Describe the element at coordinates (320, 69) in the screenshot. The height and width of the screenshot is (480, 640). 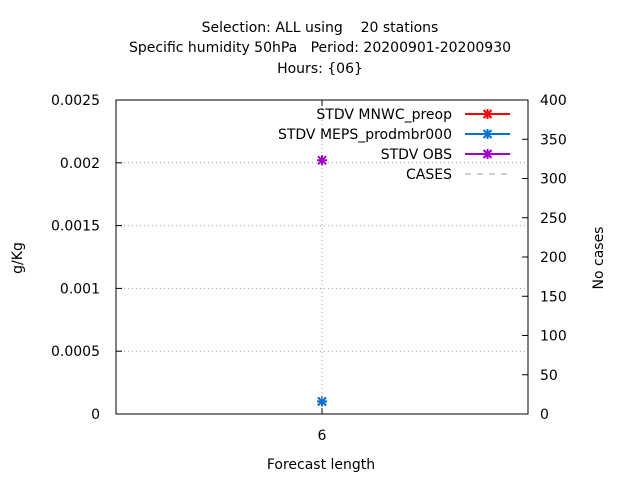
I see `chart-title-line-3: Hours: {06}` at that location.